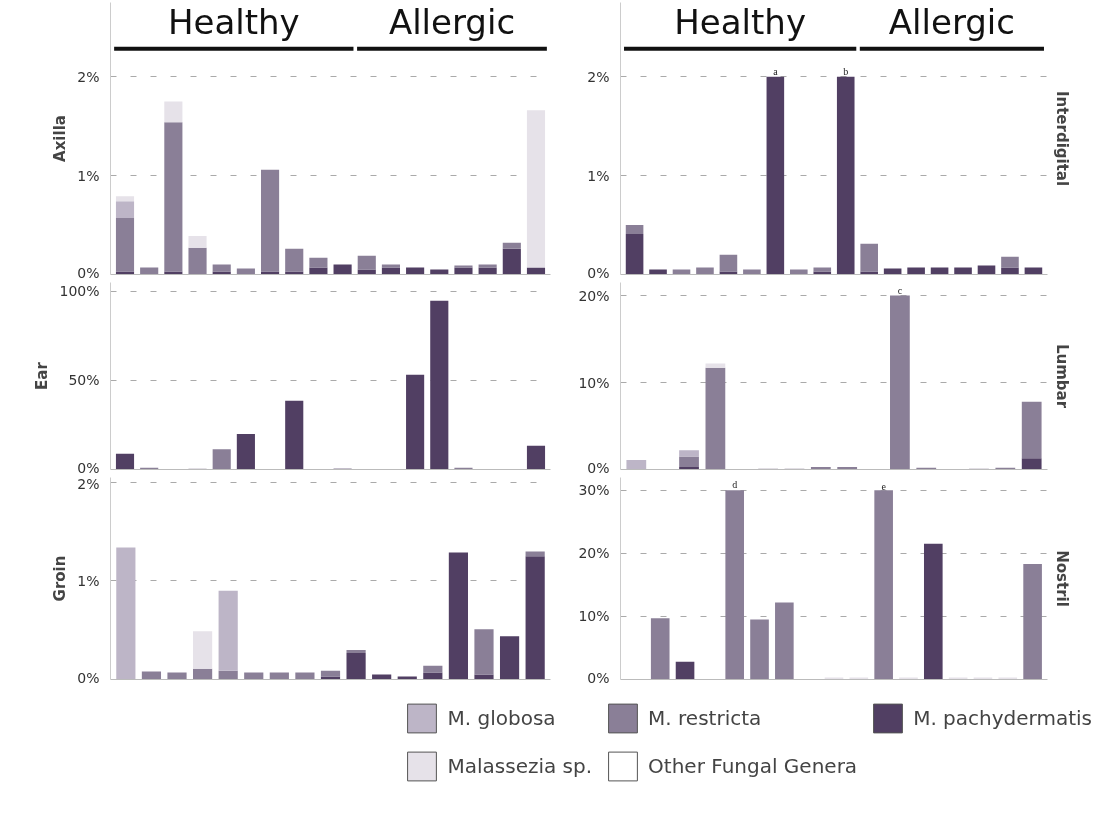  I want to click on y-axis-title: Groin, so click(60, 578).